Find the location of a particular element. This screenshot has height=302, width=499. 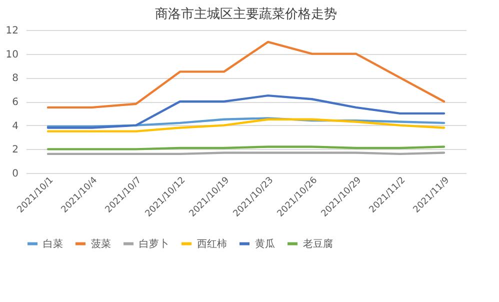

y-tick-label: 12 is located at coordinates (12, 31).